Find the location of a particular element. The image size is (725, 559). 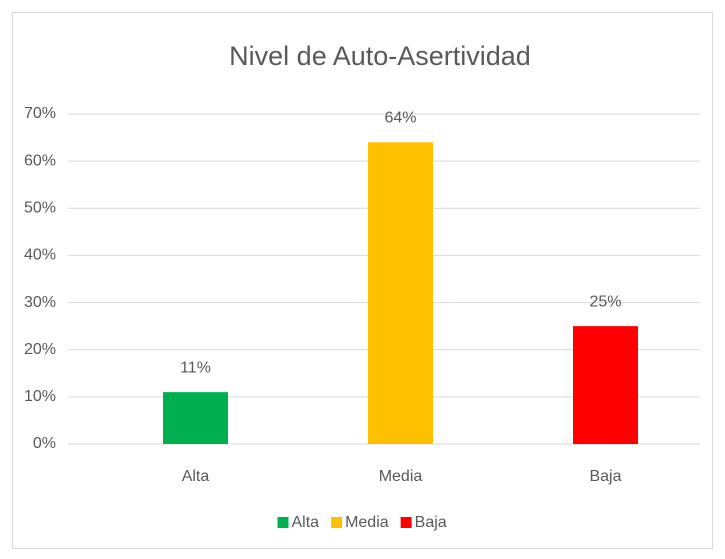

data-label: 64% is located at coordinates (400, 118).